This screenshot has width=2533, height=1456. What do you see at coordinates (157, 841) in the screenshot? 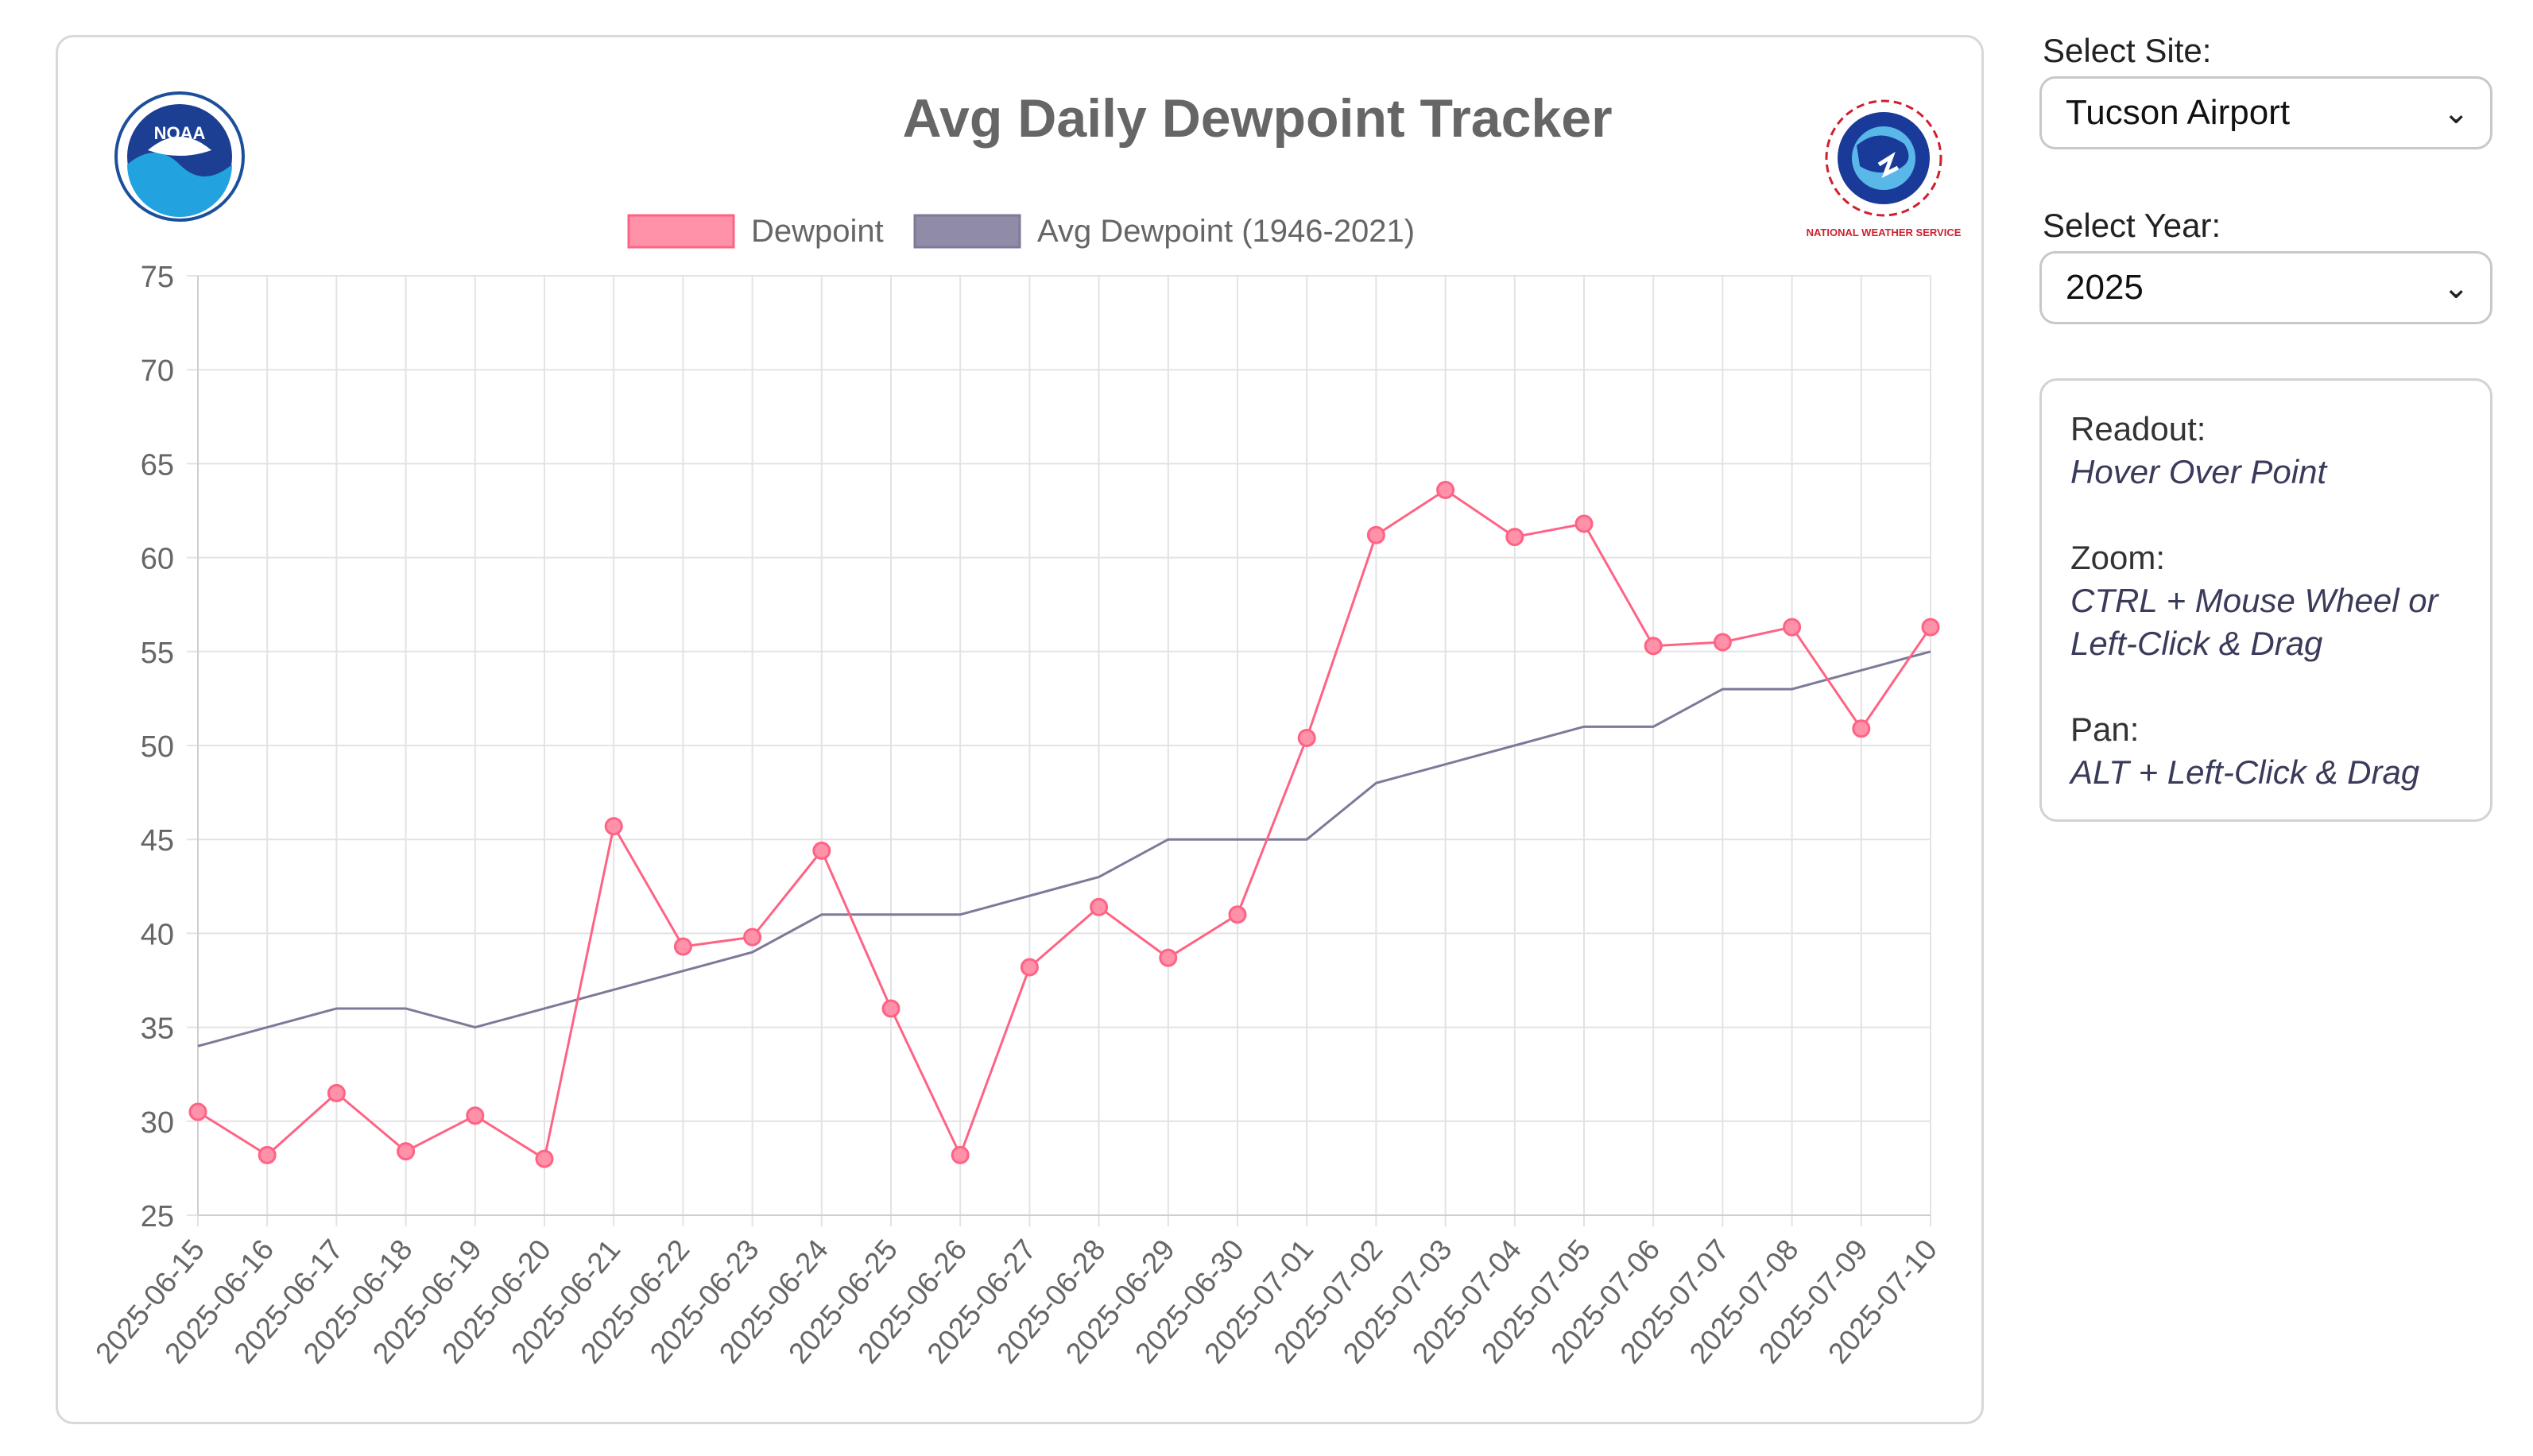
I see `y-tick-label: 45` at bounding box center [157, 841].